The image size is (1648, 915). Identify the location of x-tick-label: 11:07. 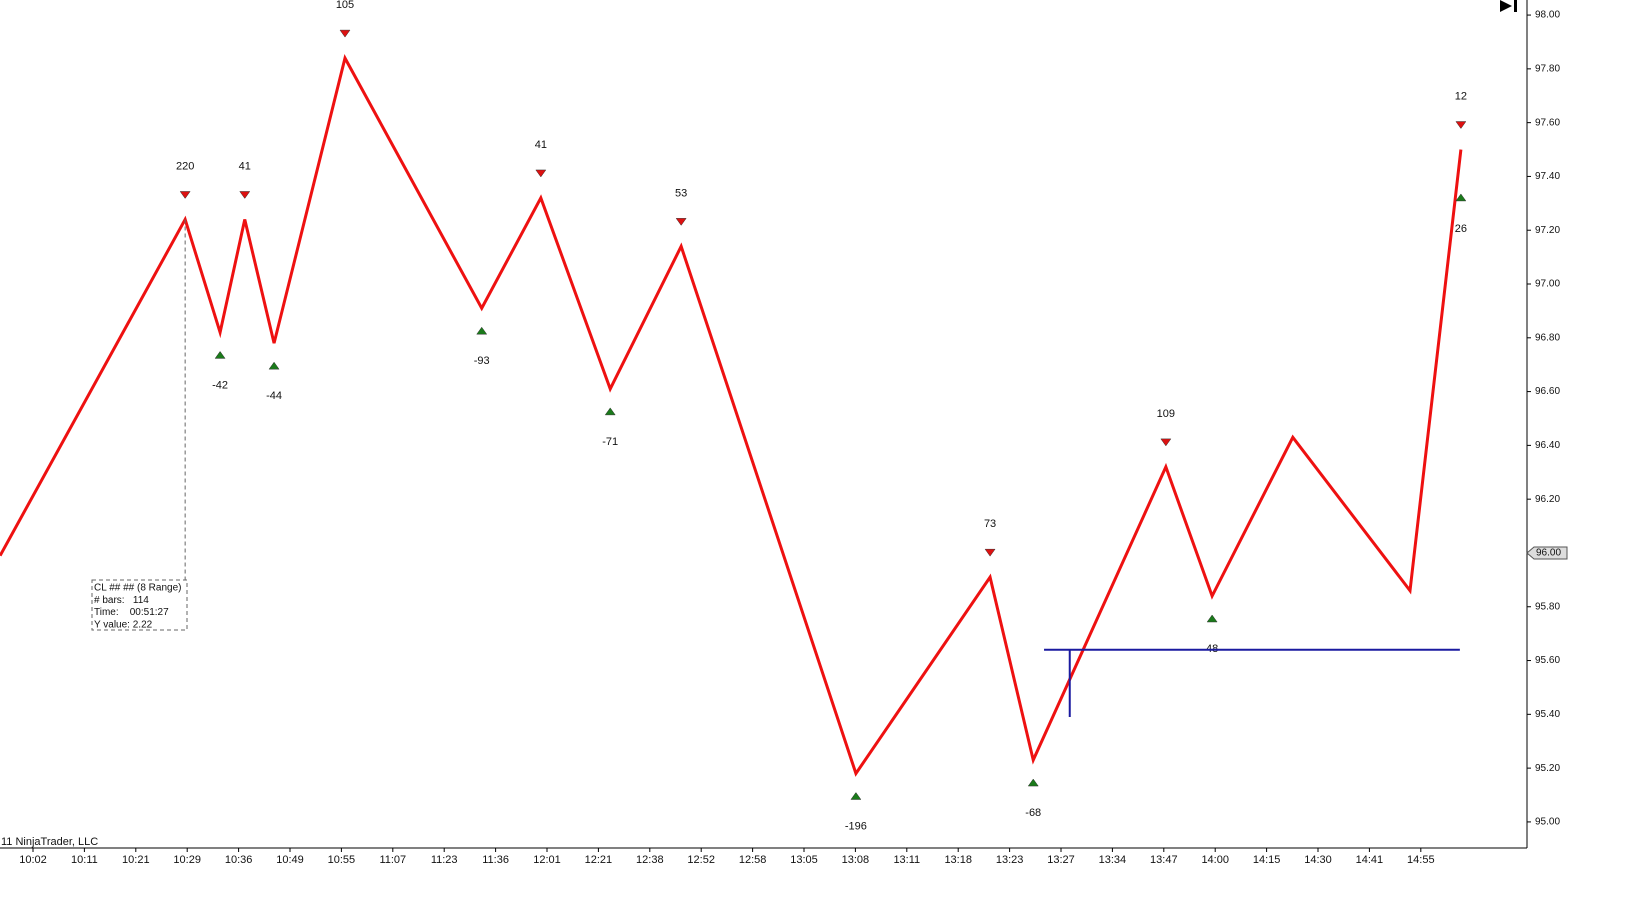
(392, 860).